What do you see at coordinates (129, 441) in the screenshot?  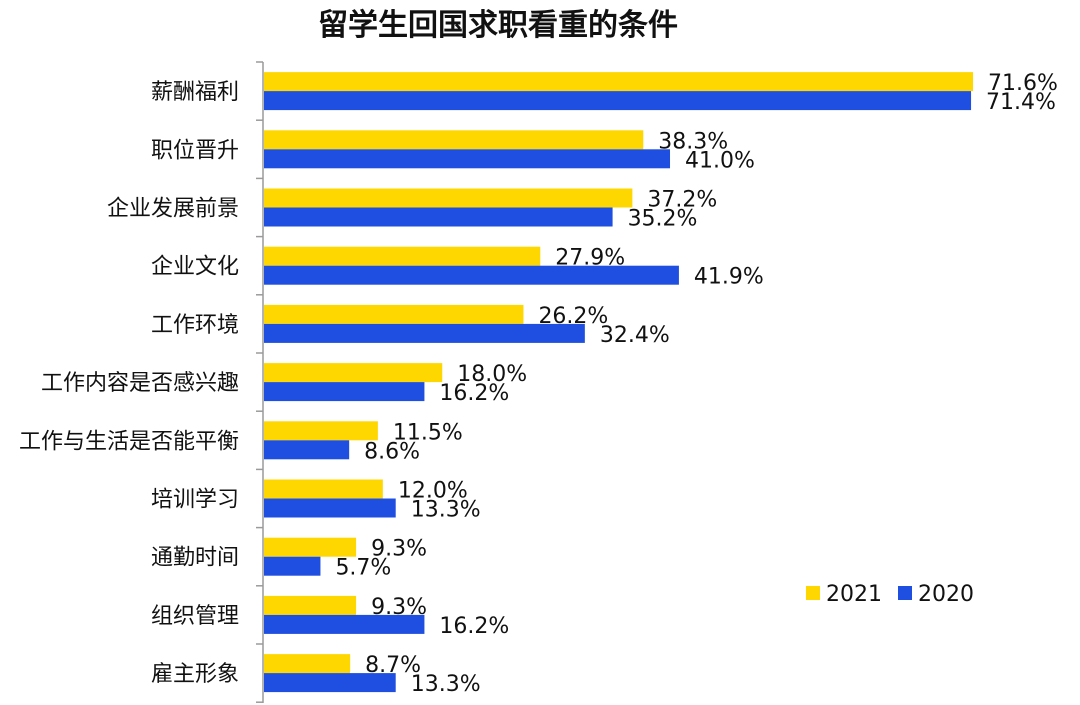 I see `category-label: 工作与生活是否能平衡` at bounding box center [129, 441].